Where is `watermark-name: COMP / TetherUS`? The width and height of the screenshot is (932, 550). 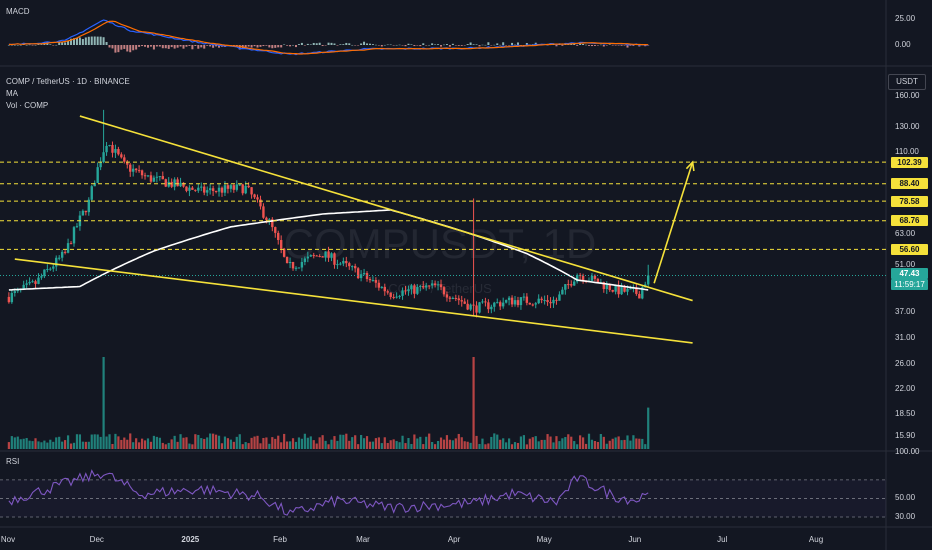 watermark-name: COMP / TetherUS is located at coordinates (440, 288).